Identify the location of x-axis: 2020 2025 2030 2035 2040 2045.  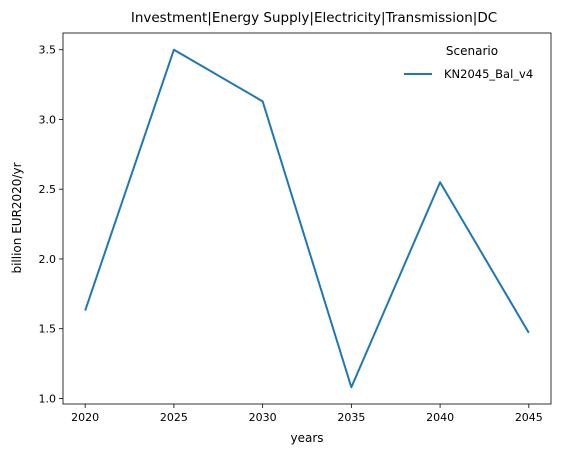
(307, 414).